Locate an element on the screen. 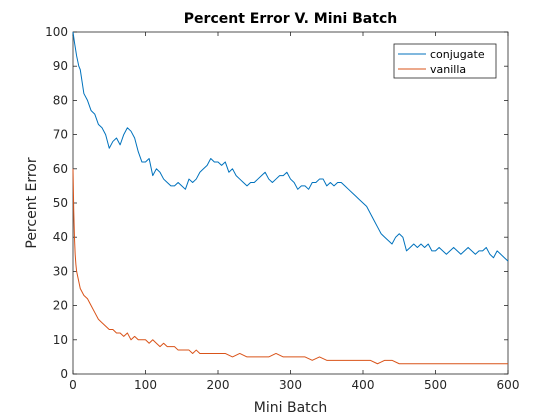 The image size is (560, 420). legend: conjugate vanilla is located at coordinates (445, 61).